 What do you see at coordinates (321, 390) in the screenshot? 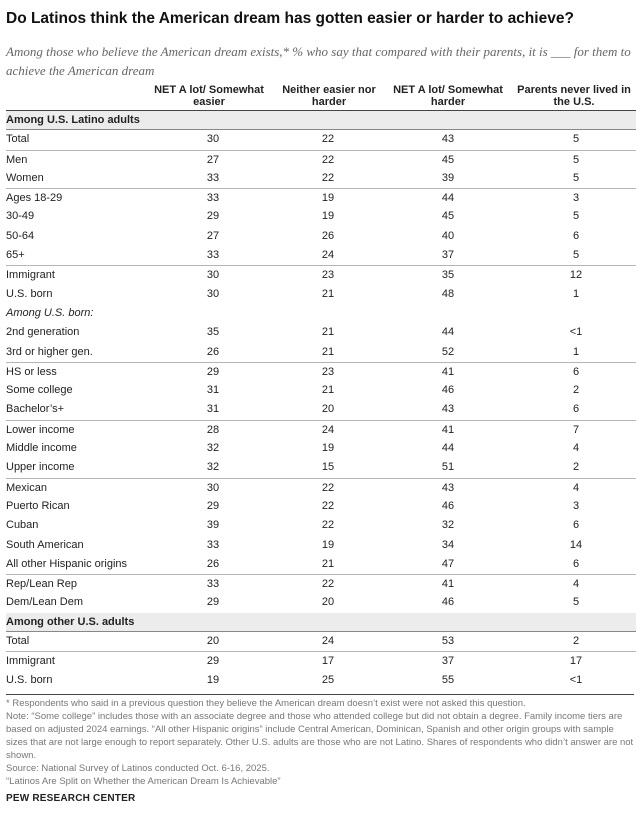
I see `table-row: Some college 31 21 46 2` at bounding box center [321, 390].